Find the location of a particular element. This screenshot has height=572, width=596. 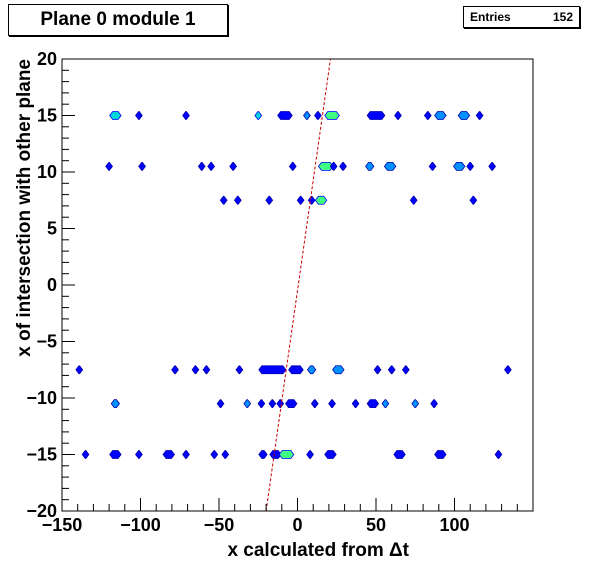

chart-title: Plane 0 module 1 is located at coordinates (118, 19).